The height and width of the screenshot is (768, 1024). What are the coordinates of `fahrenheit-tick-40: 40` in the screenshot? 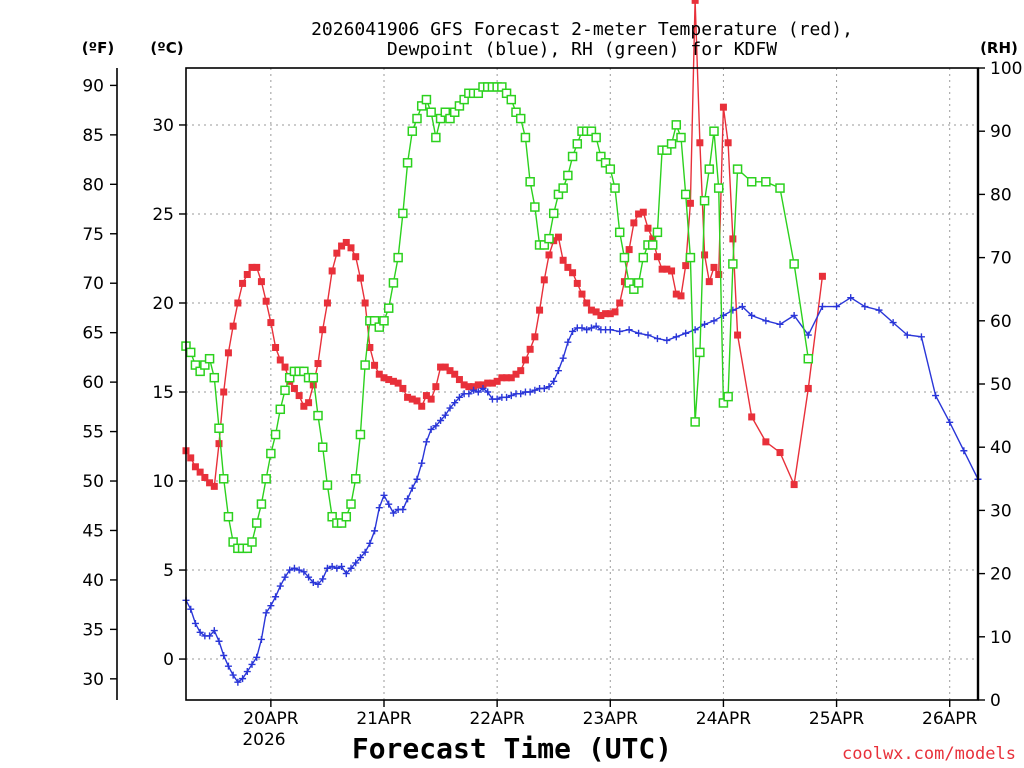 It's located at (93, 581).